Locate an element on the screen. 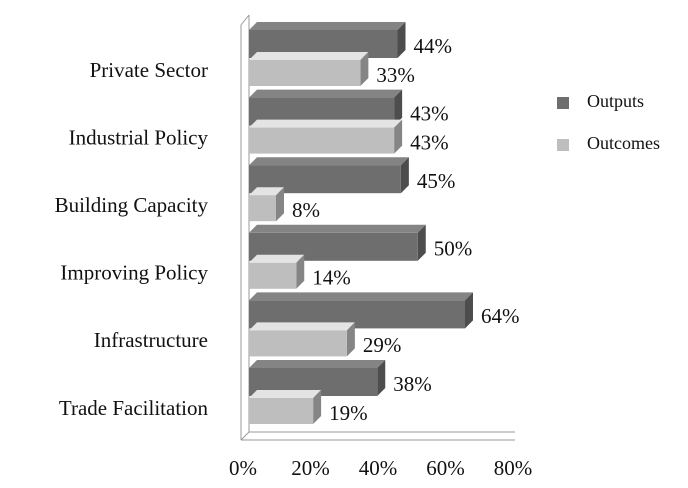 The image size is (688, 488). value-label: 50% is located at coordinates (453, 249).